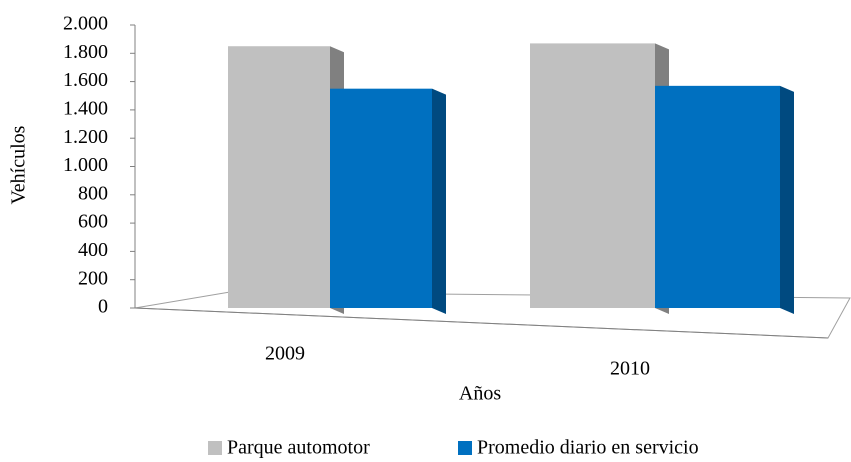  Describe the element at coordinates (19, 164) in the screenshot. I see `y-axis-title: Vehículos` at that location.